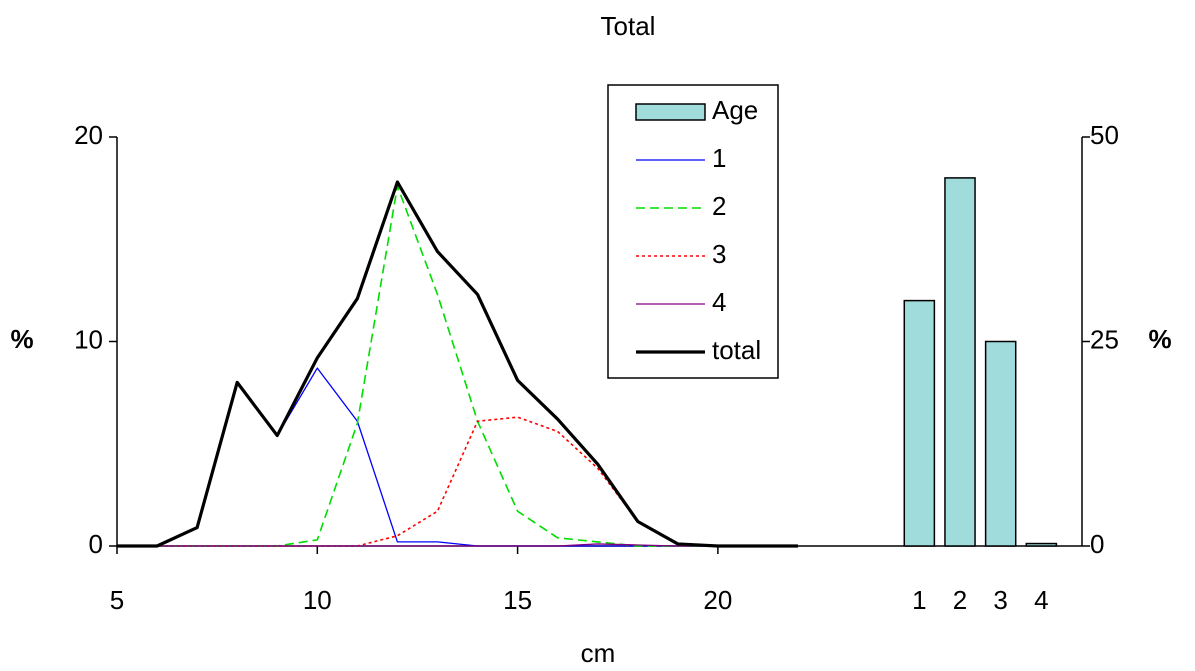 This screenshot has height=671, width=1195. What do you see at coordinates (719, 302) in the screenshot?
I see `legend-label: 4` at bounding box center [719, 302].